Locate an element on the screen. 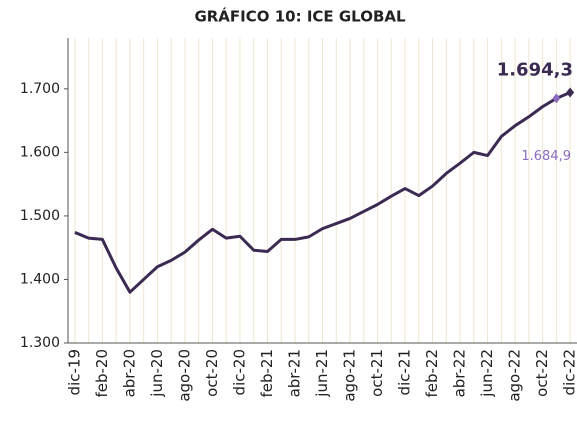 This screenshot has width=577, height=430. x-tick-label: ago-22 is located at coordinates (515, 375).